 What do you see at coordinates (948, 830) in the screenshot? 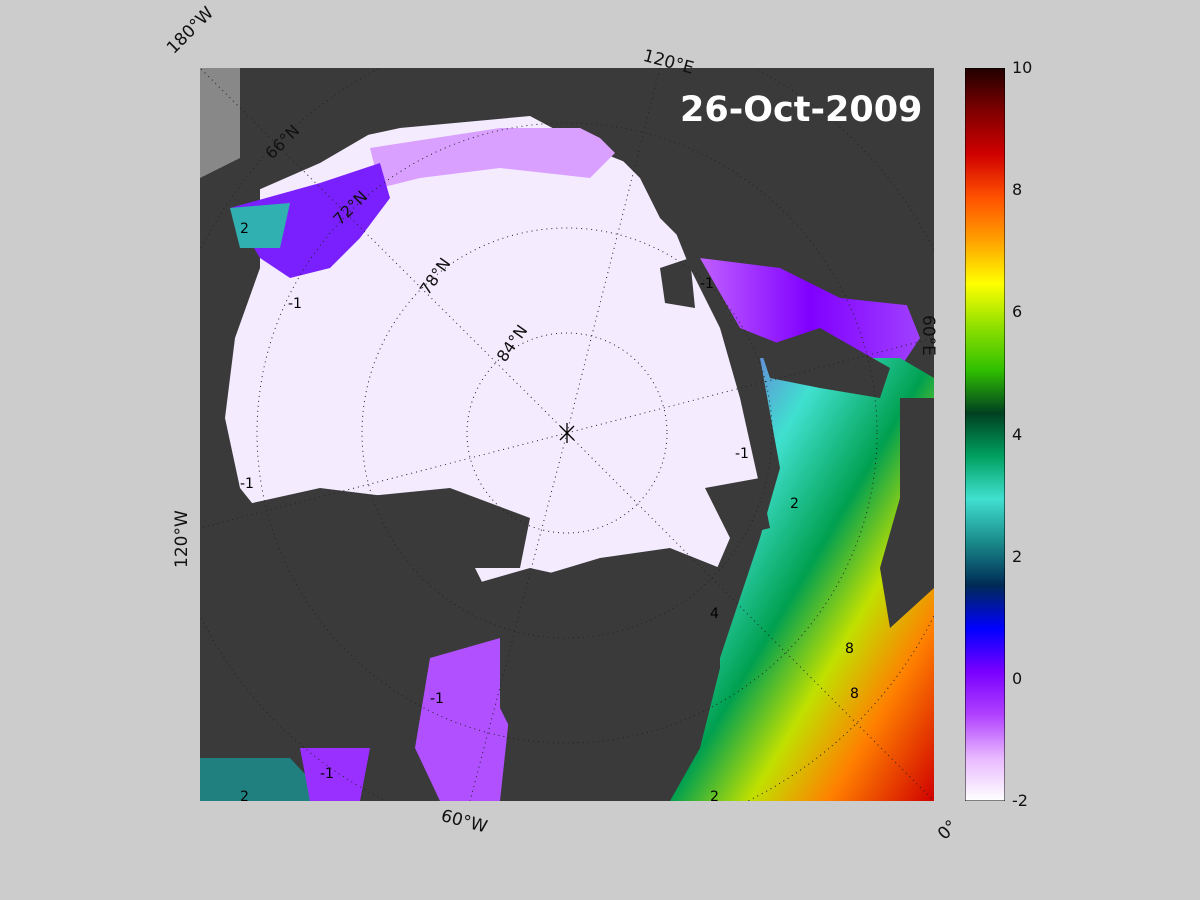
I see `lon-label-0: 0°` at bounding box center [948, 830].